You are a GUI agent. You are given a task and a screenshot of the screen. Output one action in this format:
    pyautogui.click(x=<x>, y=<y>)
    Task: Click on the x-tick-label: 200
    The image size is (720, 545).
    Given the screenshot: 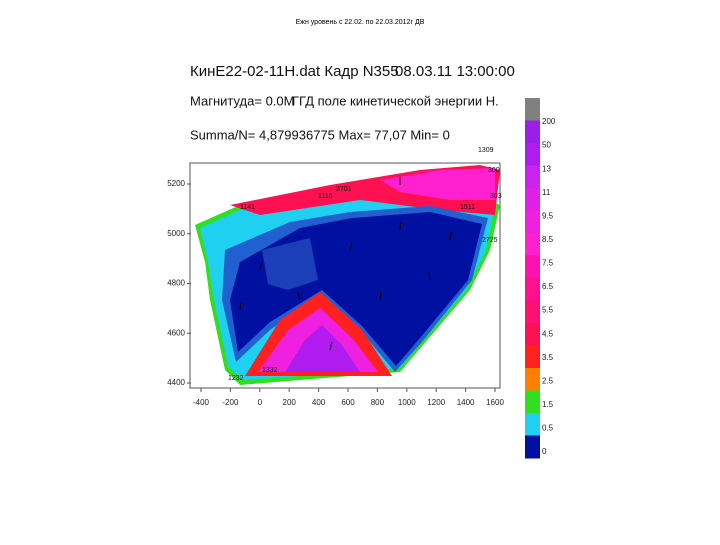 What is the action you would take?
    pyautogui.click(x=290, y=402)
    